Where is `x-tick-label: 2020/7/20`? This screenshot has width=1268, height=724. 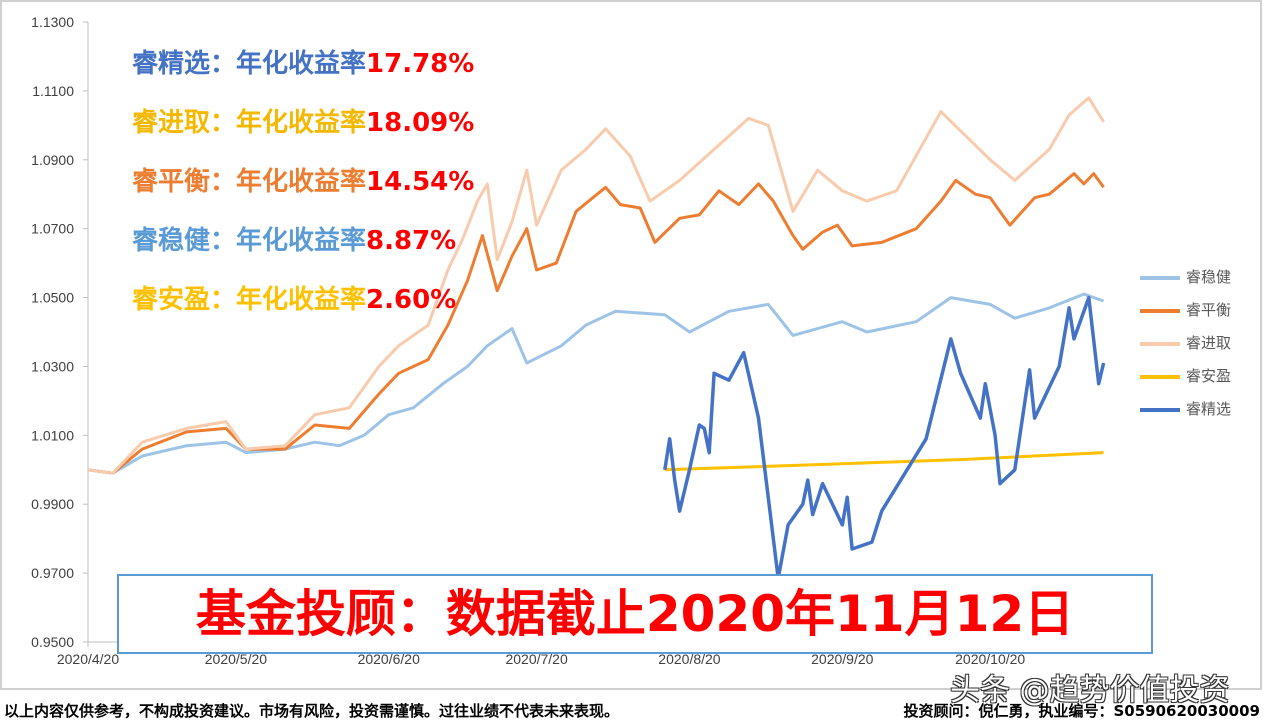 x-tick-label: 2020/7/20 is located at coordinates (536, 659).